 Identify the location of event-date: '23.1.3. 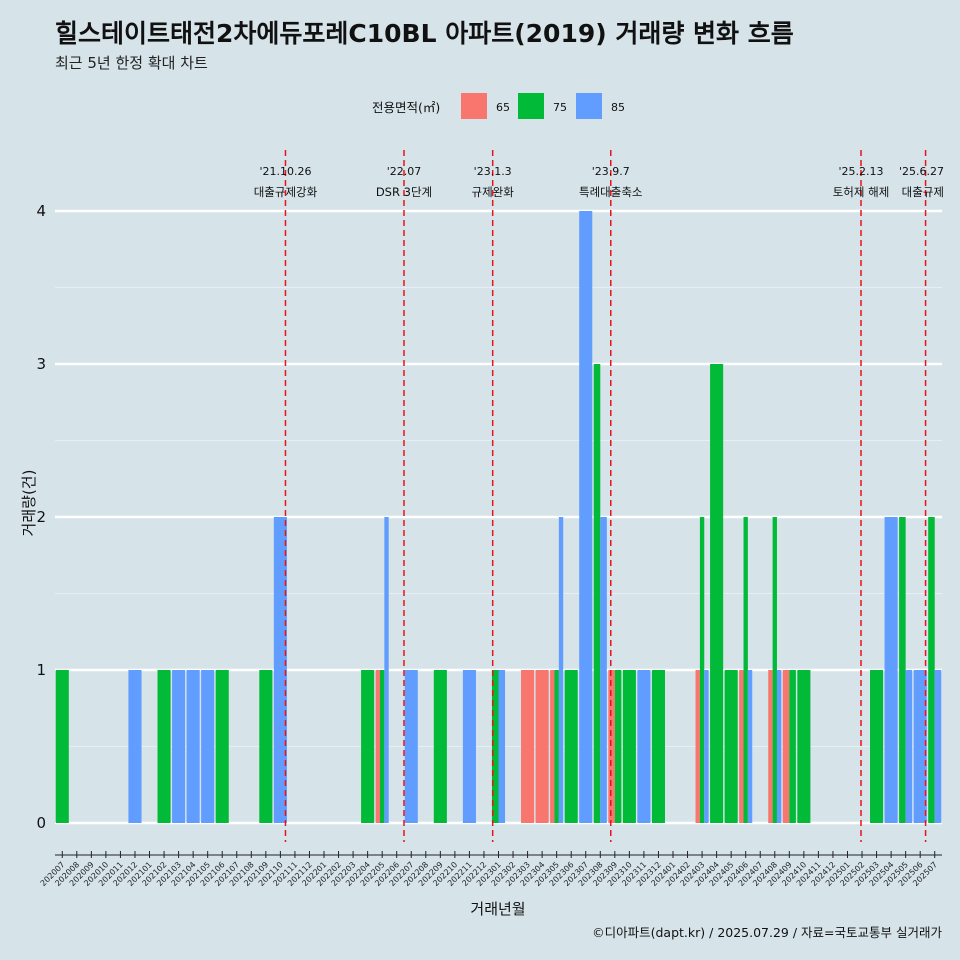
(493, 171).